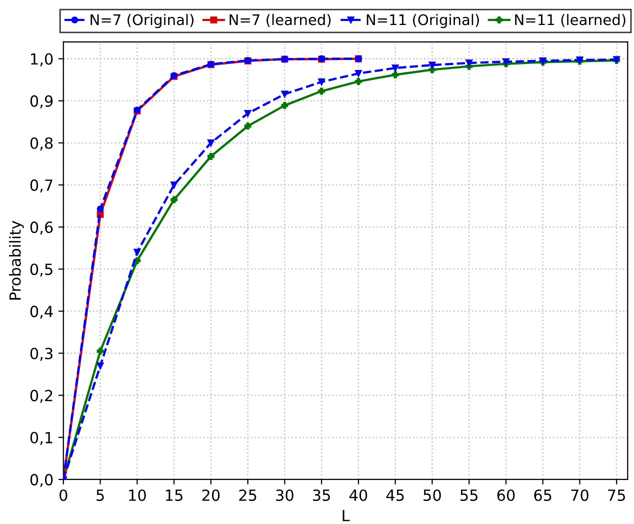 This screenshot has width=634, height=524. What do you see at coordinates (41, 101) in the screenshot?
I see `y-tick-label: 0,9` at bounding box center [41, 101].